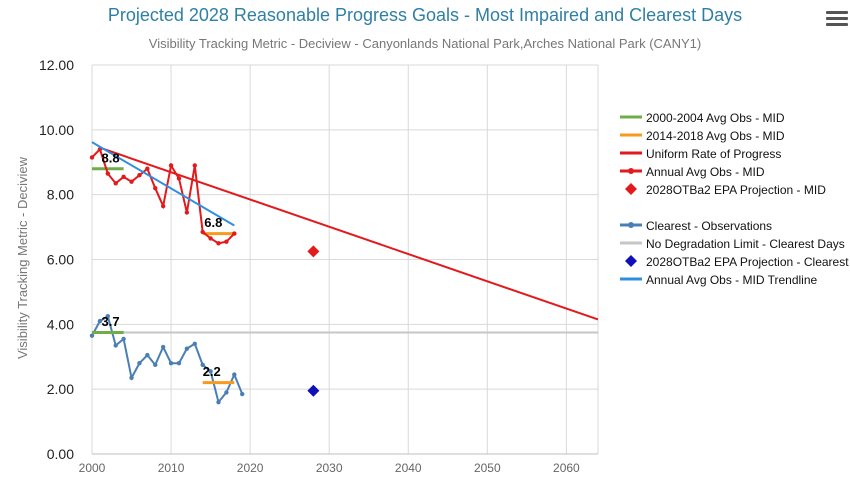 The width and height of the screenshot is (850, 486). What do you see at coordinates (22, 257) in the screenshot?
I see `y-axis-label: Visibility Tracking Metric - Deciview` at bounding box center [22, 257].